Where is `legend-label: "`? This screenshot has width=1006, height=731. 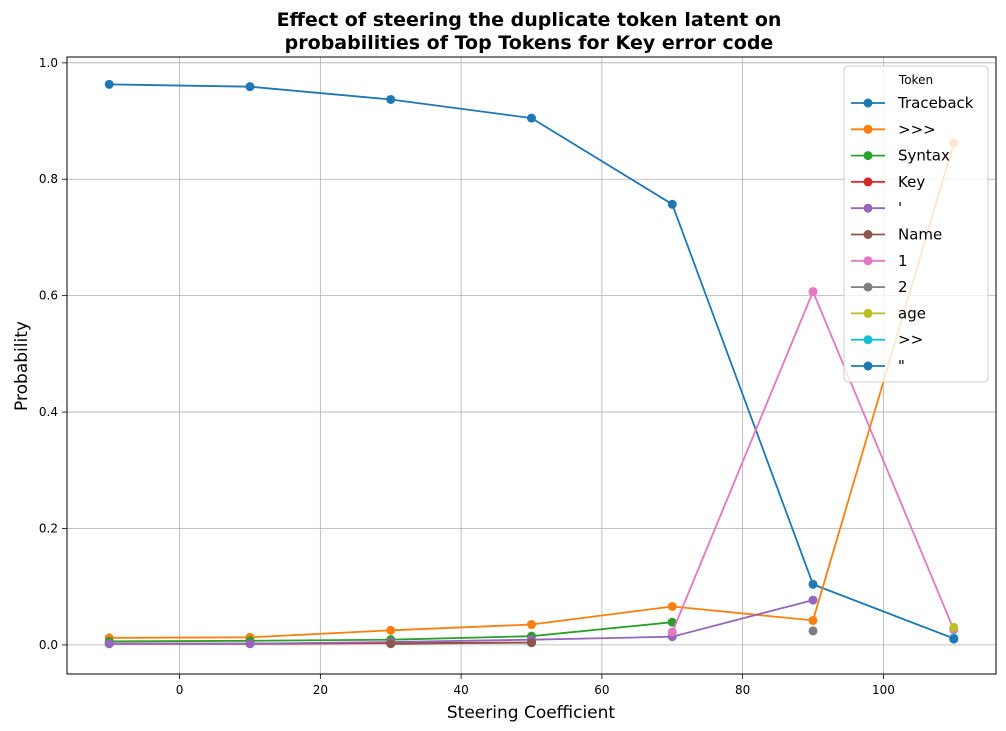 legend-label: " is located at coordinates (901, 366).